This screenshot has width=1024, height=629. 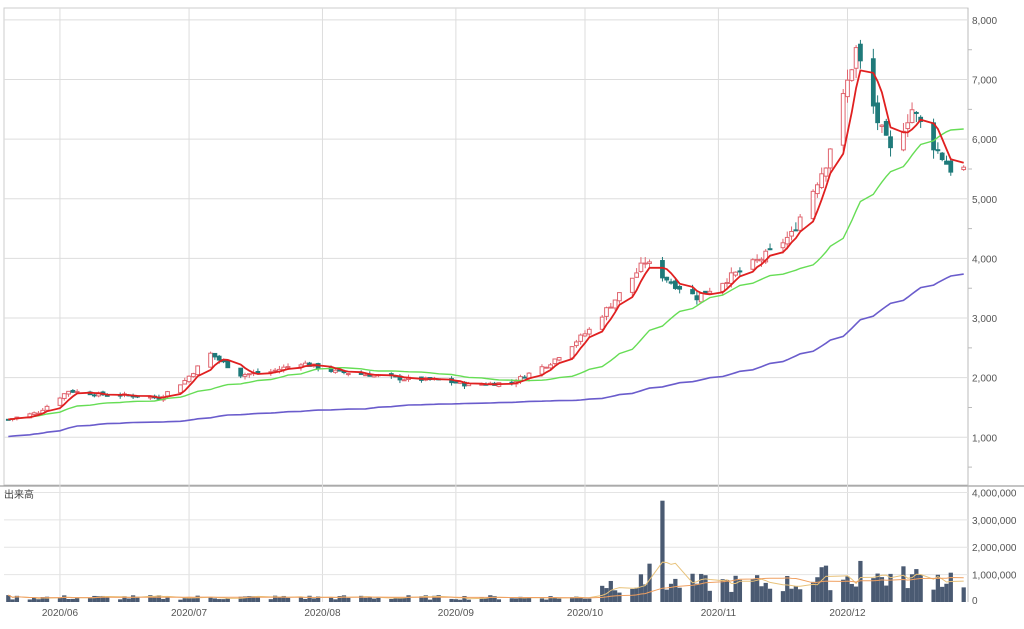 What do you see at coordinates (486, 587) in the screenshot?
I see `volume-avg-long-line` at bounding box center [486, 587].